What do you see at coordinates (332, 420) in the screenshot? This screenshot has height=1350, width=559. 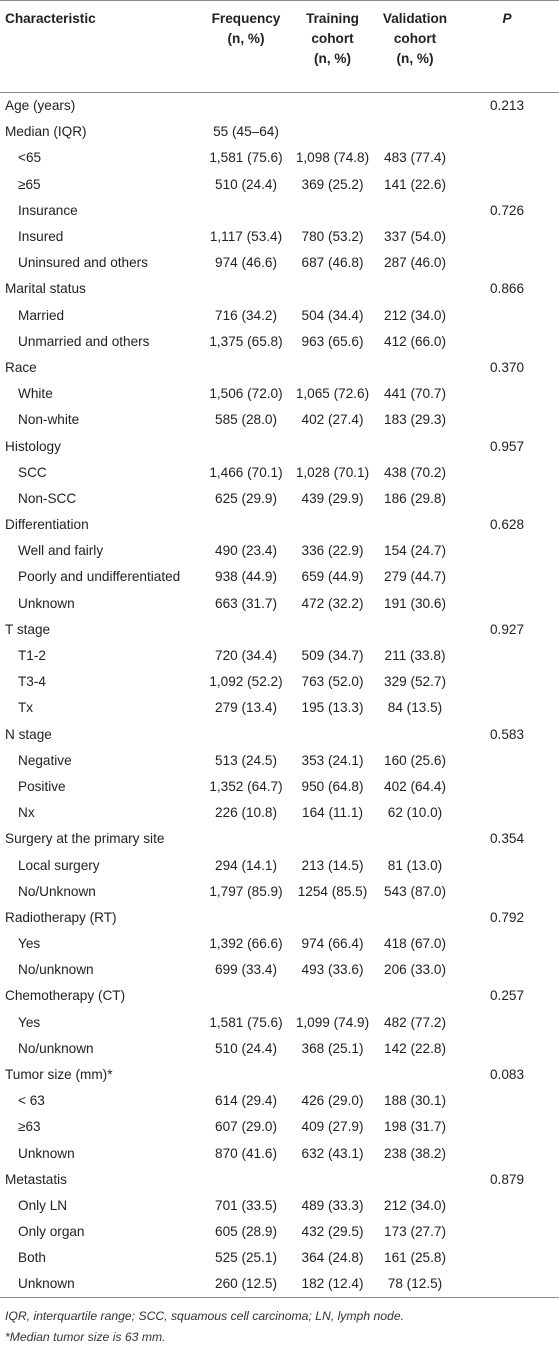 I see `table-cell: 402 (27.4)` at bounding box center [332, 420].